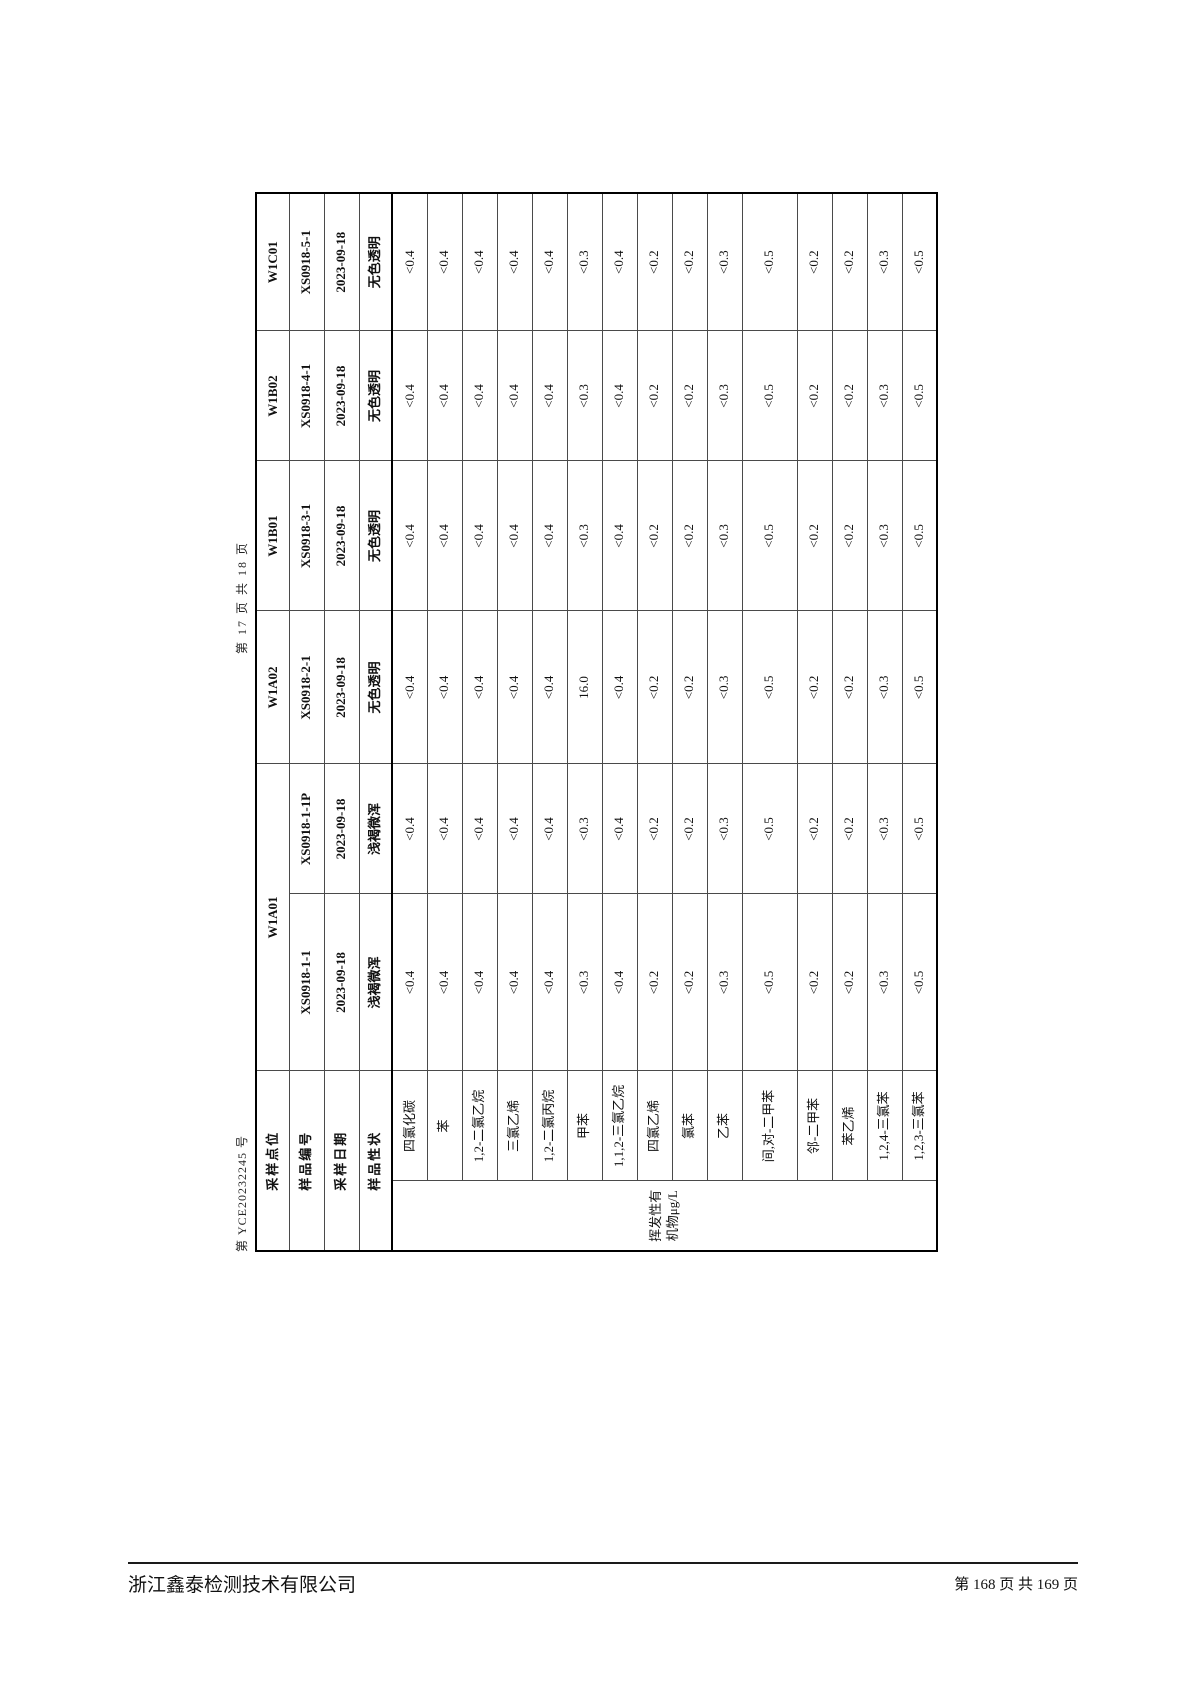  What do you see at coordinates (306, 535) in the screenshot?
I see `header-value: XS0918-3-1` at bounding box center [306, 535].